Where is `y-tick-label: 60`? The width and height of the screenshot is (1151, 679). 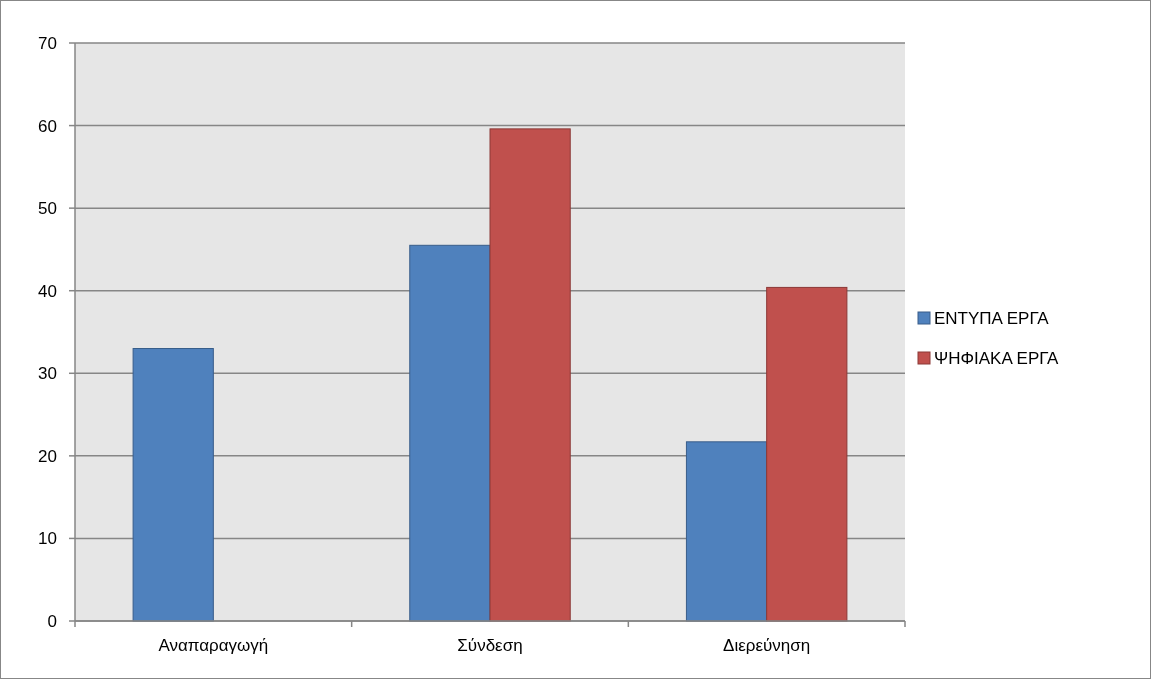 y-tick-label: 60 is located at coordinates (47, 126).